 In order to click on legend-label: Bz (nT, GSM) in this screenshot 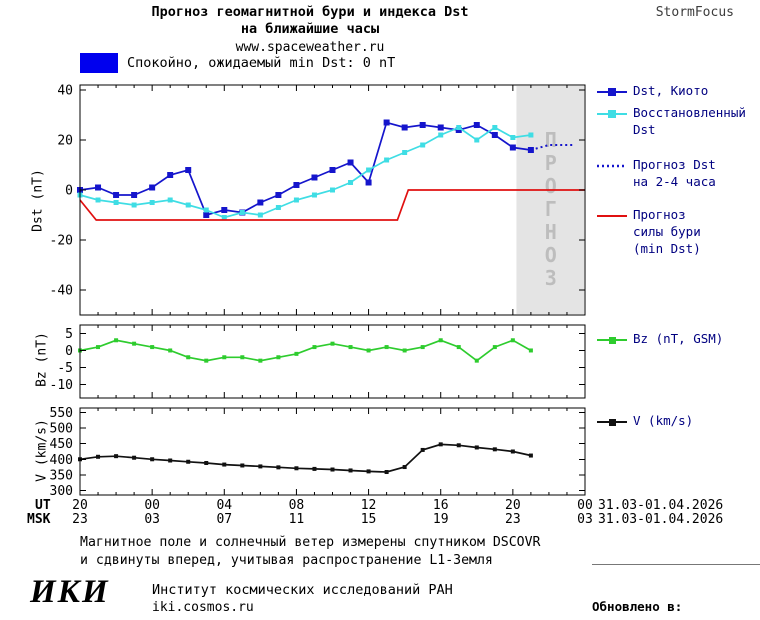, I will do `click(678, 338)`.